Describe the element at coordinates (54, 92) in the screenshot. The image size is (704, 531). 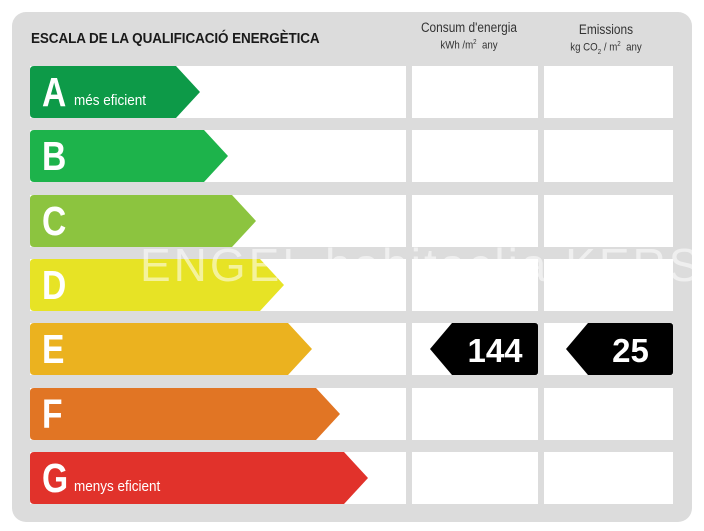
I see `rating-letter-a: A` at that location.